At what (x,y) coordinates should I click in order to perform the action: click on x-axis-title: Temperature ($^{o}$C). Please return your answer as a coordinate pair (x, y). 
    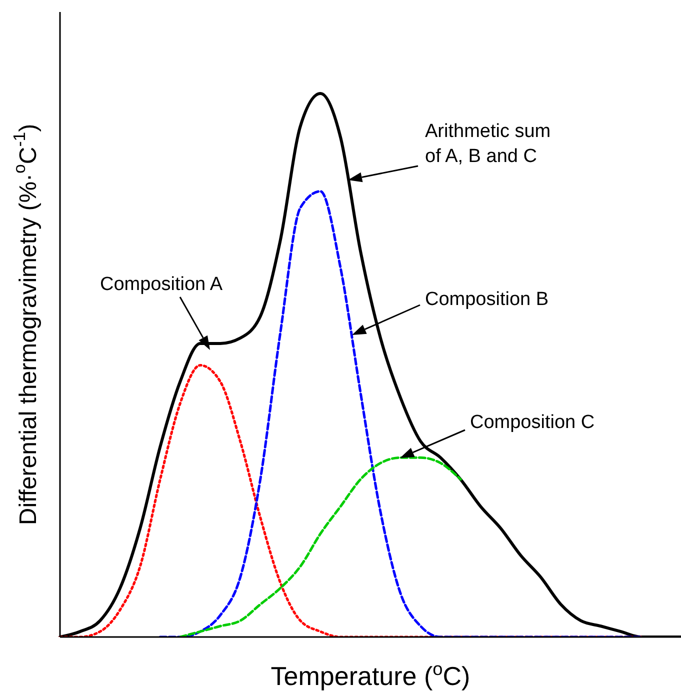
    Looking at the image, I should click on (370, 675).